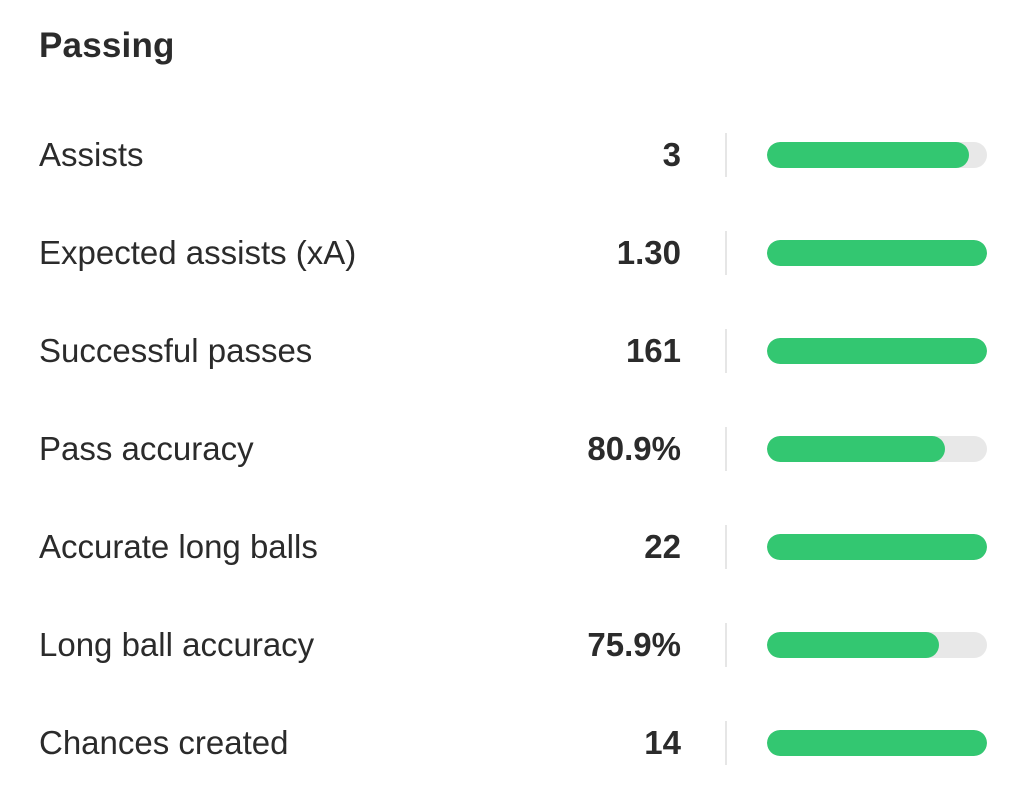 Image resolution: width=1024 pixels, height=794 pixels. What do you see at coordinates (512, 253) in the screenshot?
I see `stat-row-expected-assists: Expected assists (xA) 1.30` at bounding box center [512, 253].